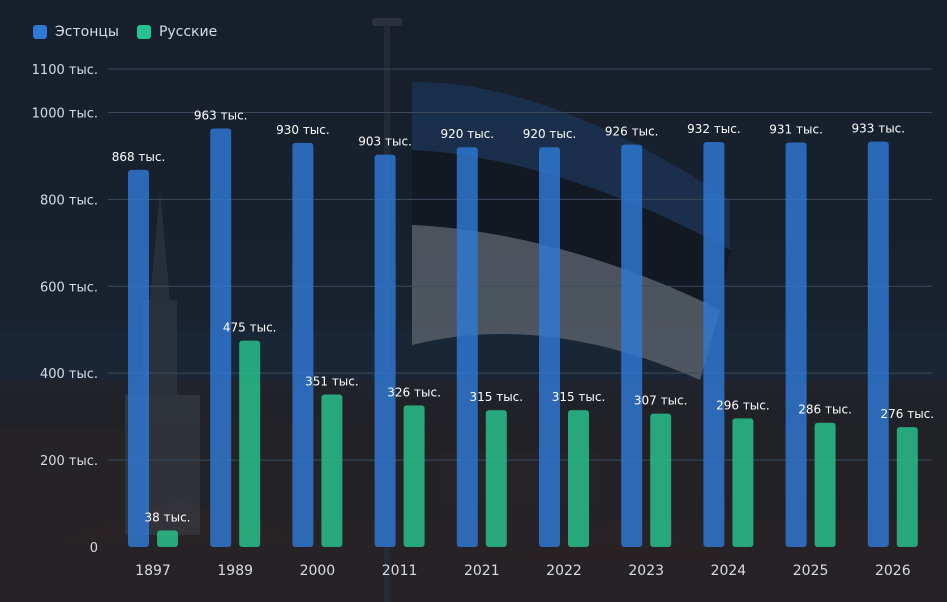 The height and width of the screenshot is (602, 947). What do you see at coordinates (69, 287) in the screenshot?
I see `y-tick-label: 600 тыс.` at bounding box center [69, 287].